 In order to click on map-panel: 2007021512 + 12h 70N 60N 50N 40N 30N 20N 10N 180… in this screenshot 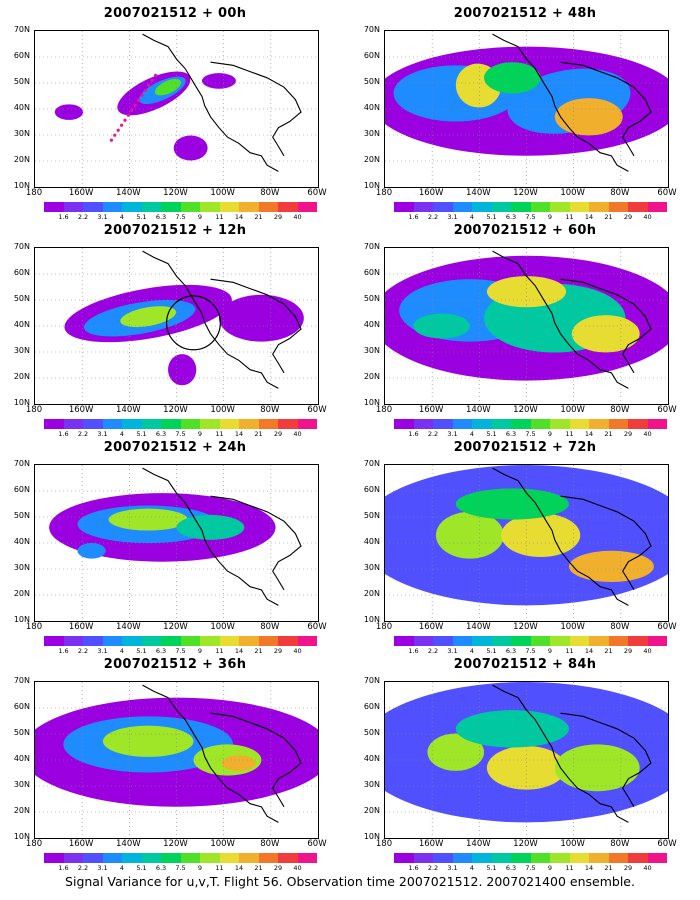, I will do `click(175, 332)`.